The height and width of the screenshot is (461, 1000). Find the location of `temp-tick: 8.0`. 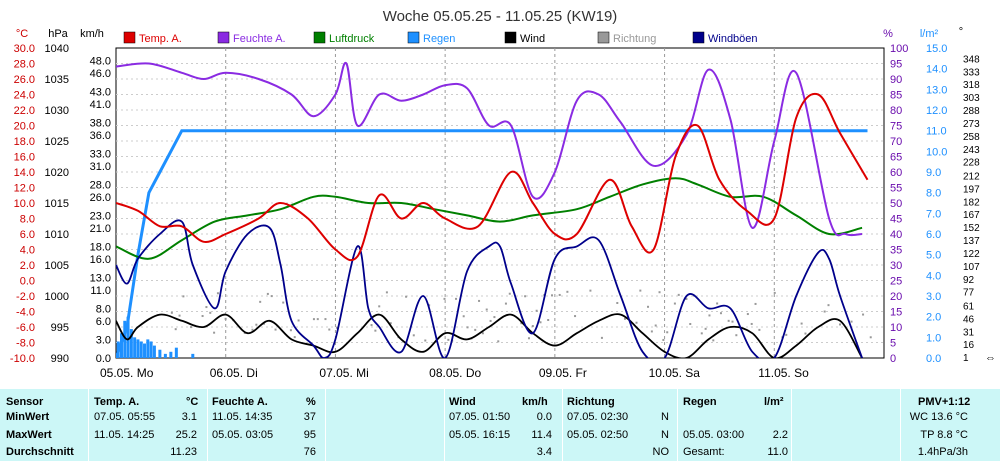

temp-tick: 8.0 is located at coordinates (27, 220).